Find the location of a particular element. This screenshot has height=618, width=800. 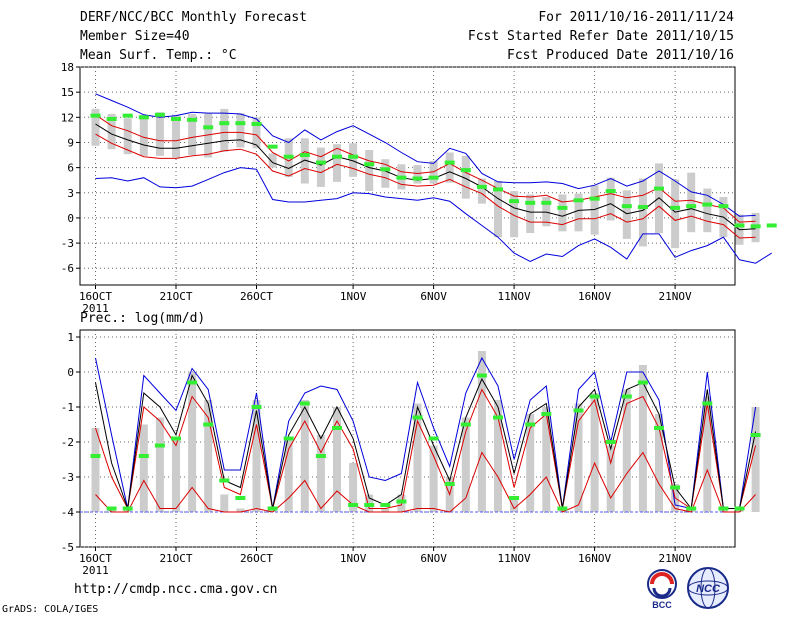

temp-x-tick-label: 16NOV is located at coordinates (594, 296).